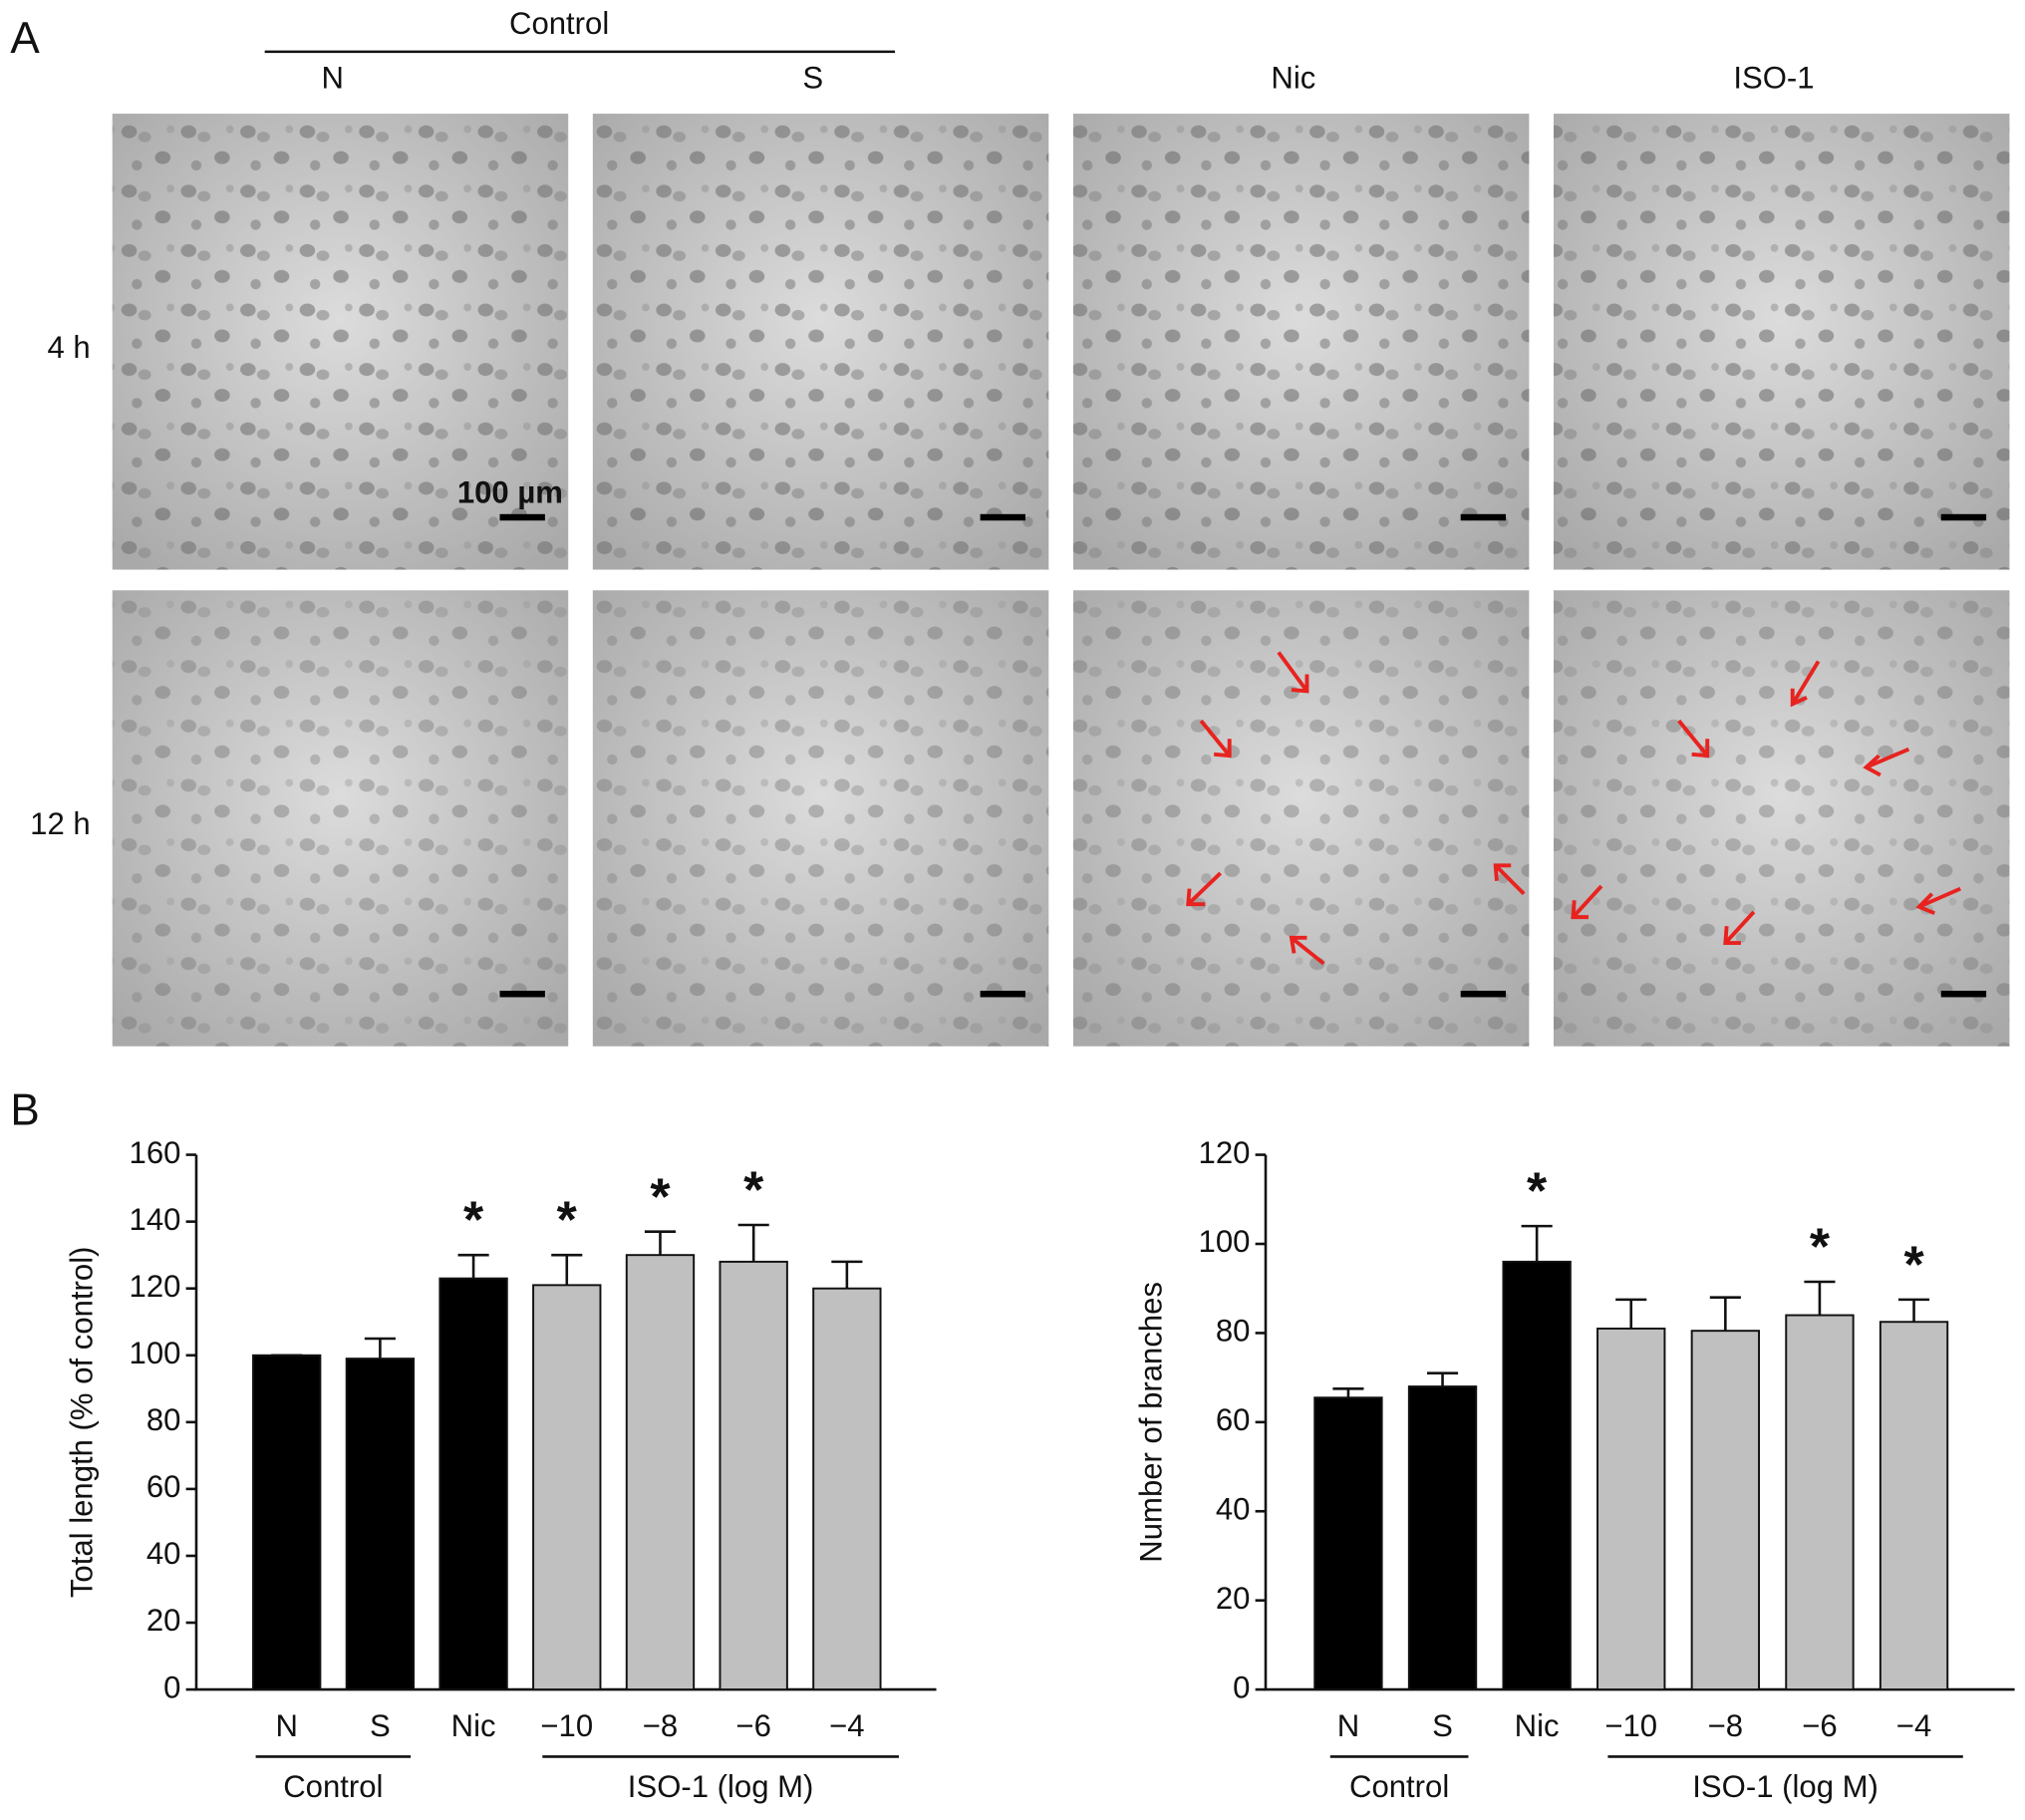 The image size is (2025, 1820). Describe the element at coordinates (812, 78) in the screenshot. I see `column-label: S` at that location.